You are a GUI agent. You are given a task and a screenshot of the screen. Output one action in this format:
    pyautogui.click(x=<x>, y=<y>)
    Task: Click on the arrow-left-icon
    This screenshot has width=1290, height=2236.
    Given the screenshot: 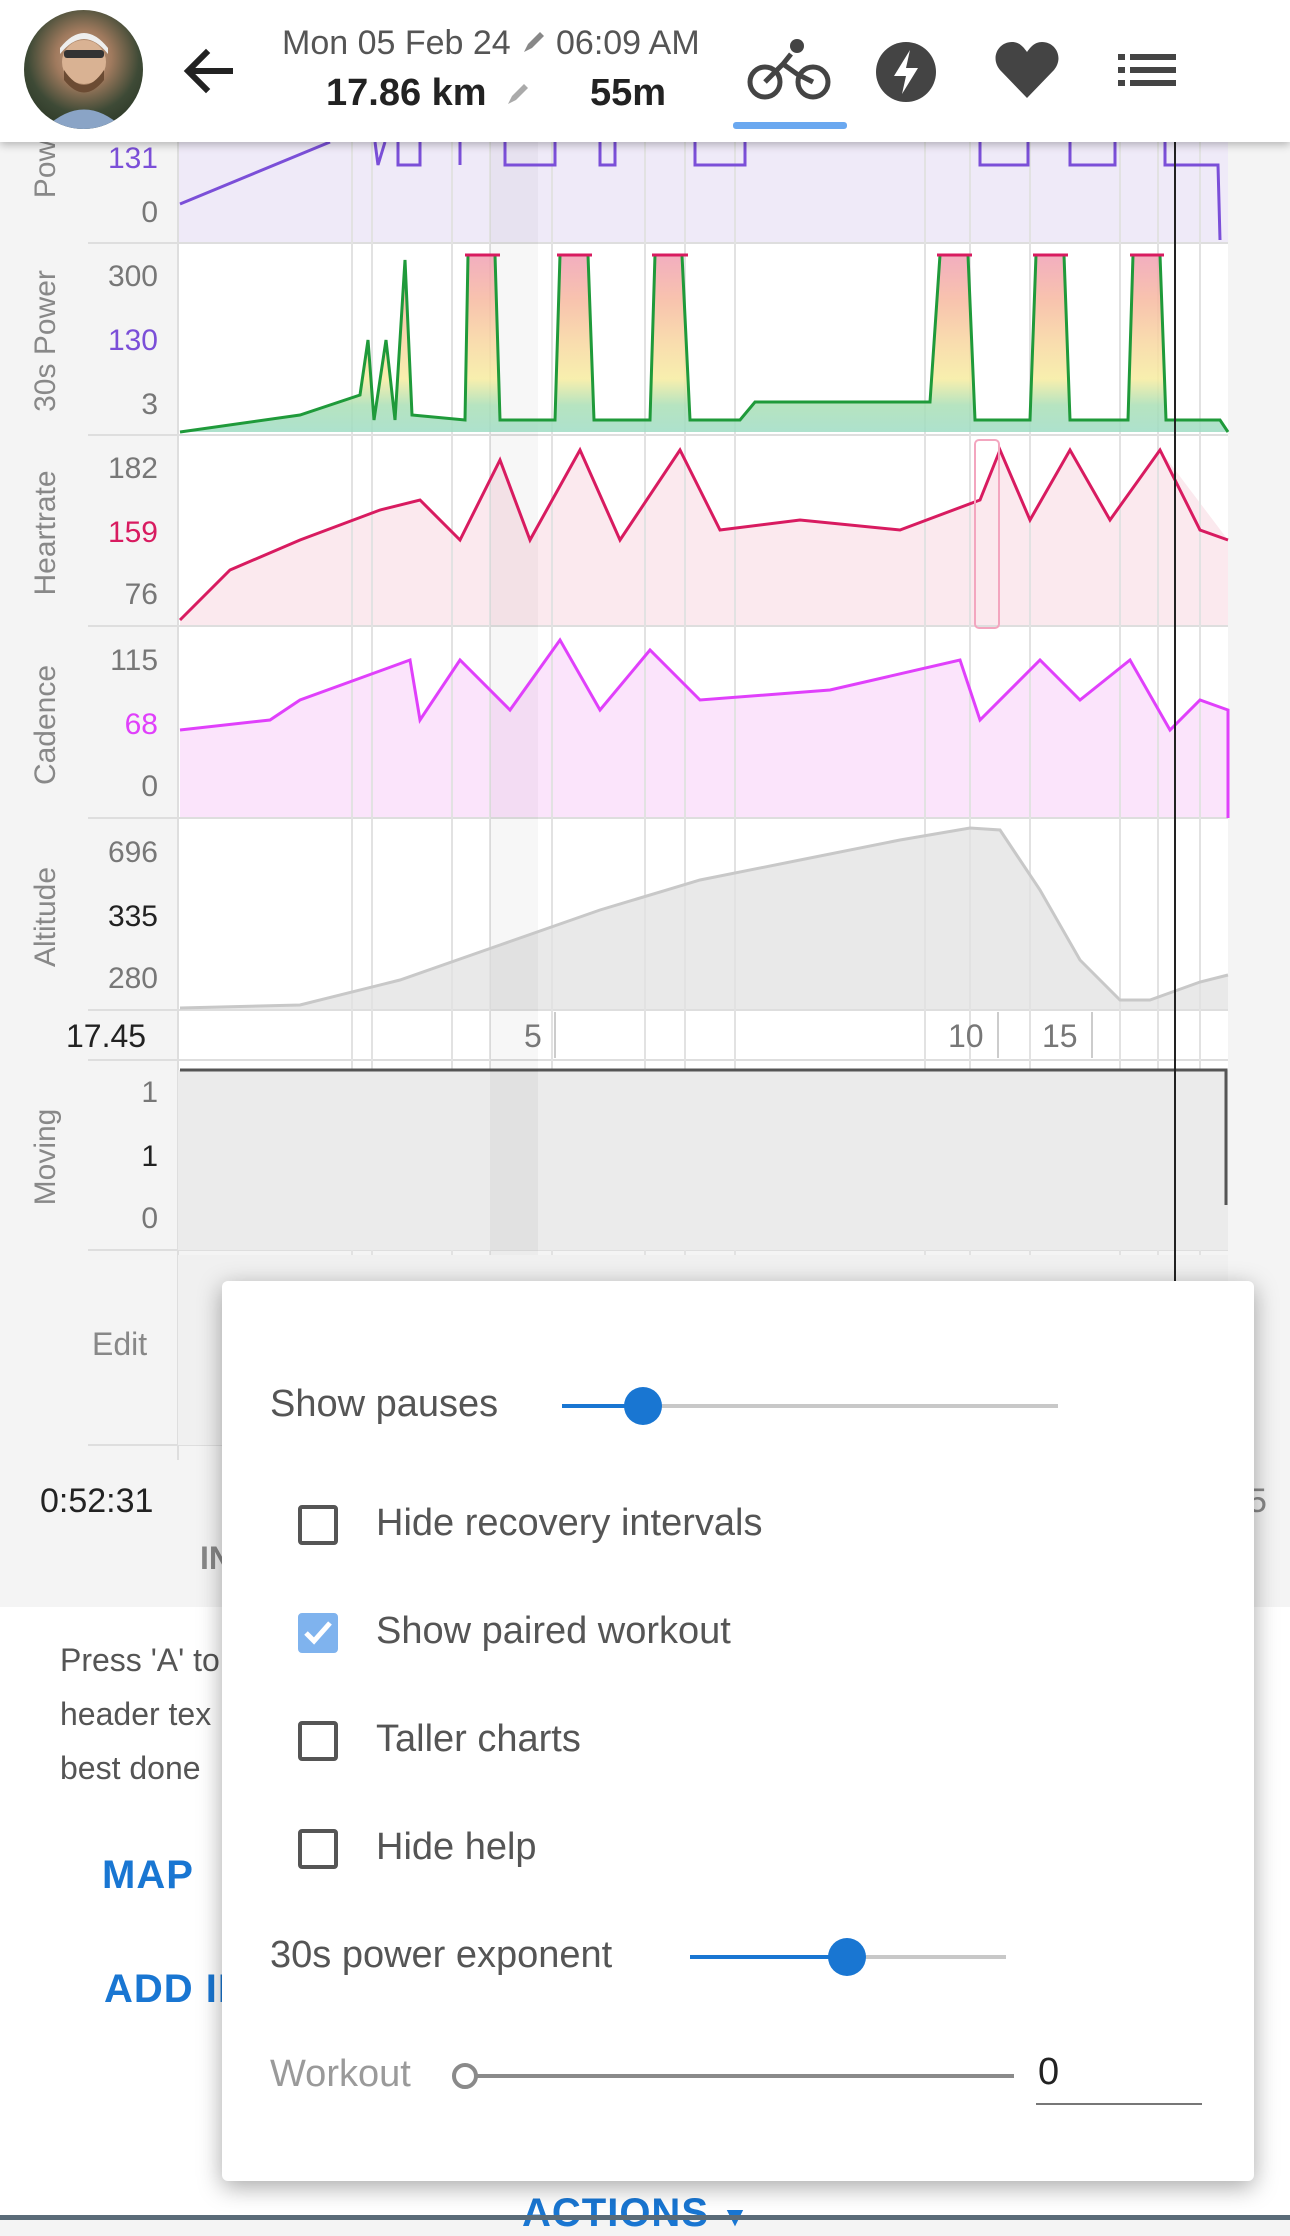 What is the action you would take?
    pyautogui.click(x=208, y=71)
    